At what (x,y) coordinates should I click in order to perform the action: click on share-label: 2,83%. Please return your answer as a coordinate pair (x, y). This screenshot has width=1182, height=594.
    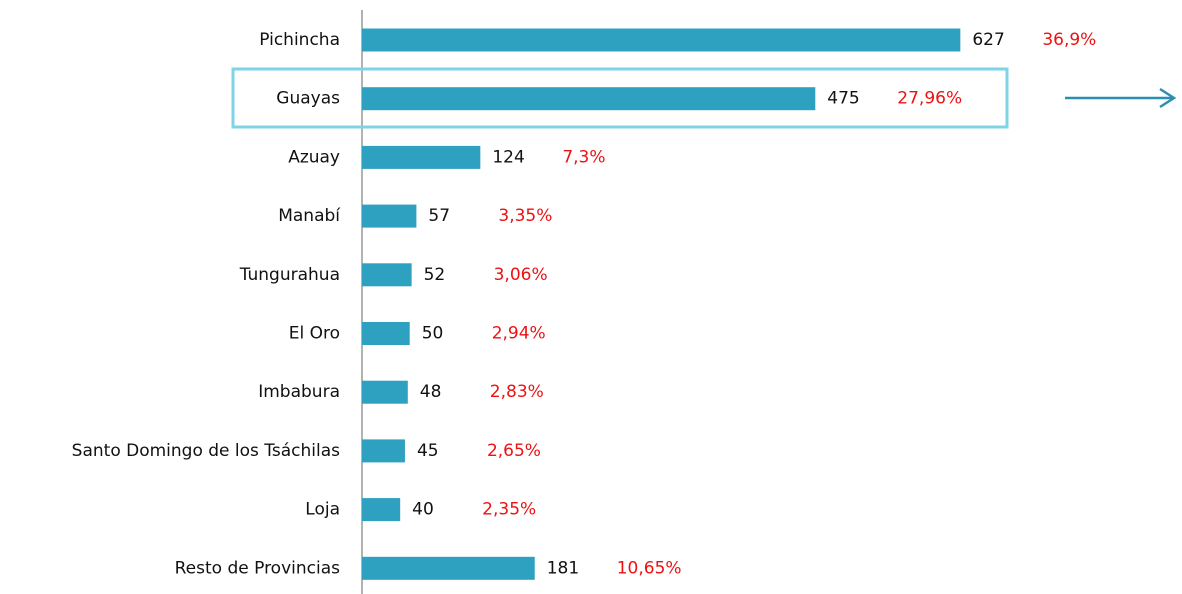
    Looking at the image, I should click on (517, 392).